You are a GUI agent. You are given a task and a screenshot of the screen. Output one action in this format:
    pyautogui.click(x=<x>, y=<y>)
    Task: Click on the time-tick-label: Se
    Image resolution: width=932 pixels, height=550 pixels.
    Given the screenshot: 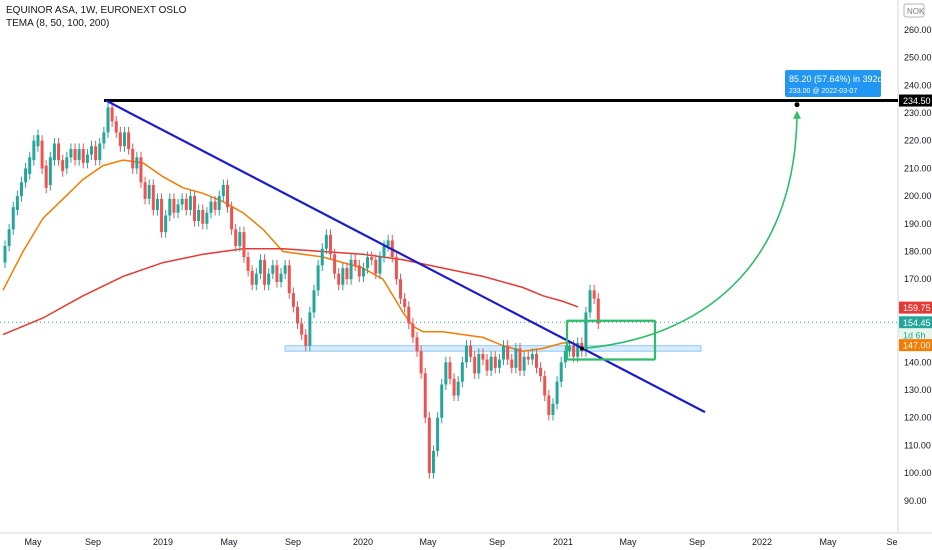 What is the action you would take?
    pyautogui.click(x=891, y=542)
    